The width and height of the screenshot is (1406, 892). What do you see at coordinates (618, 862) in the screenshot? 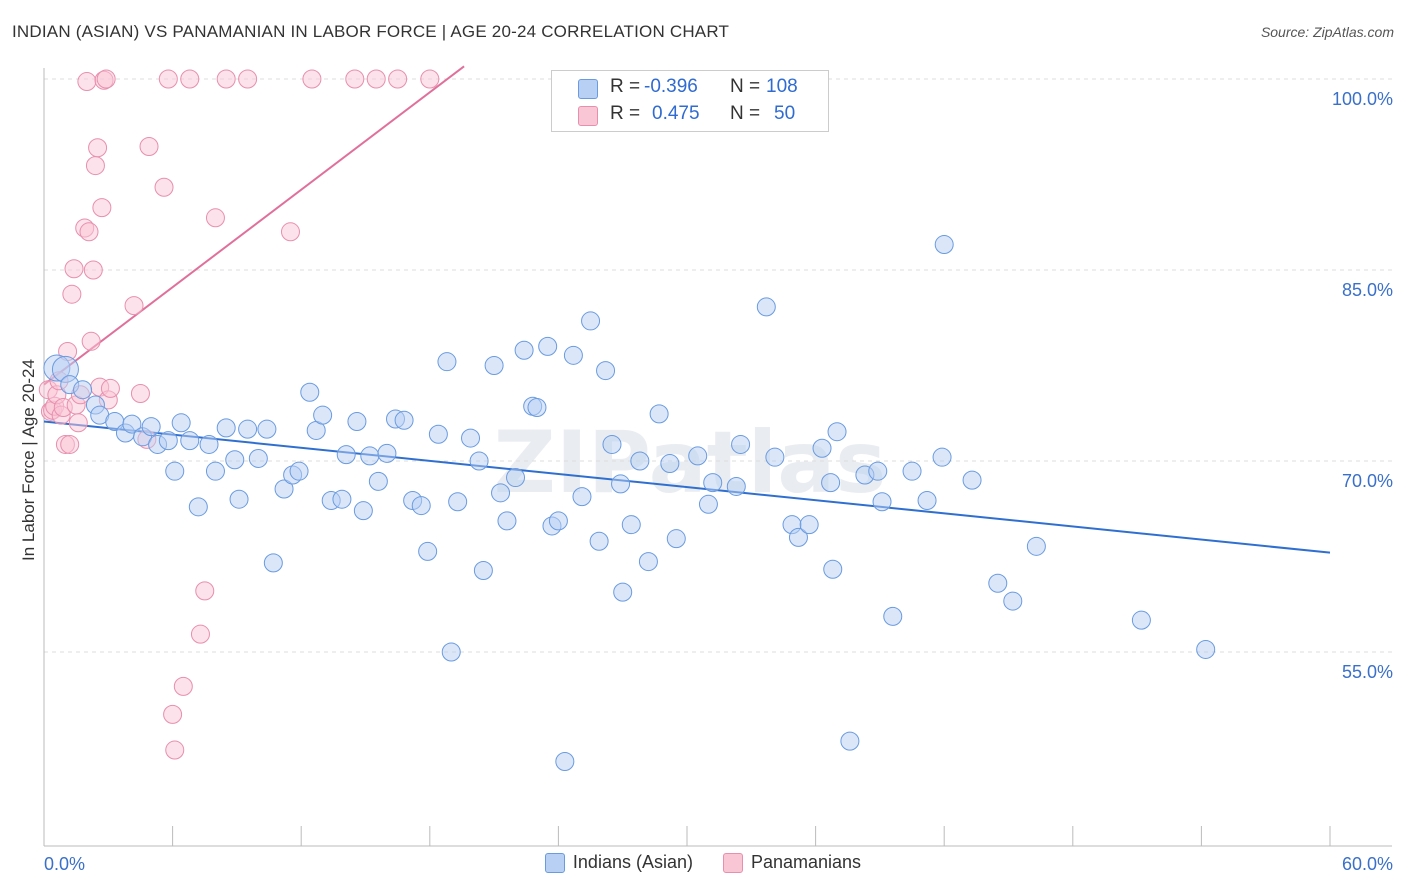
I see `legend-item-indians: Indians (Asian)` at bounding box center [618, 862].